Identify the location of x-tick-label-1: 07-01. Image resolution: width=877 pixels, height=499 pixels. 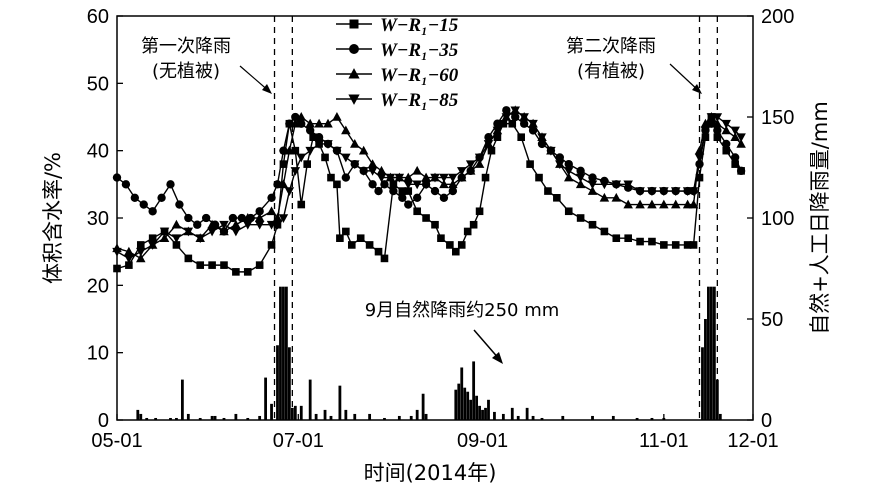
(298, 441).